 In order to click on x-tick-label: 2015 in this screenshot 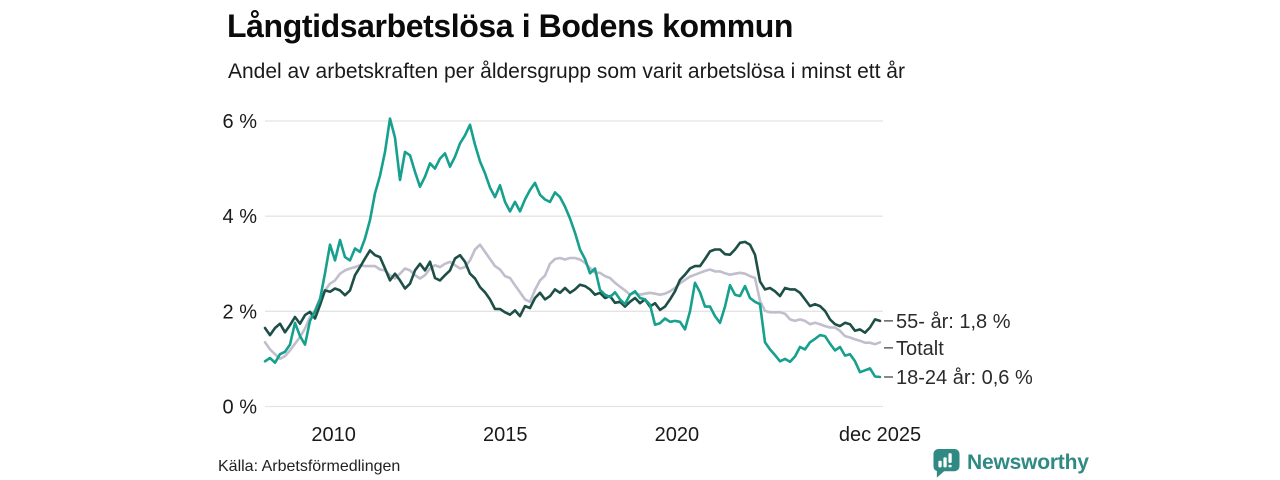, I will do `click(505, 435)`.